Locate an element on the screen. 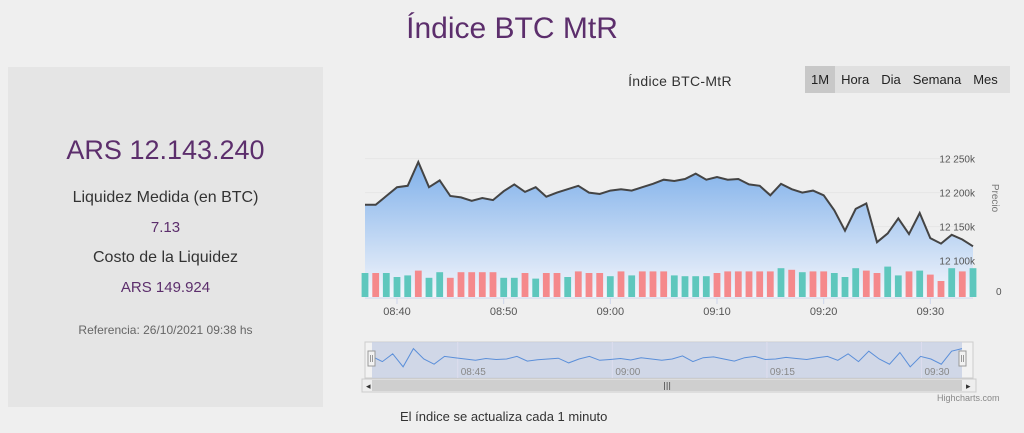 The width and height of the screenshot is (1024, 433). navigator-tick-label: 09:30 is located at coordinates (936, 372).